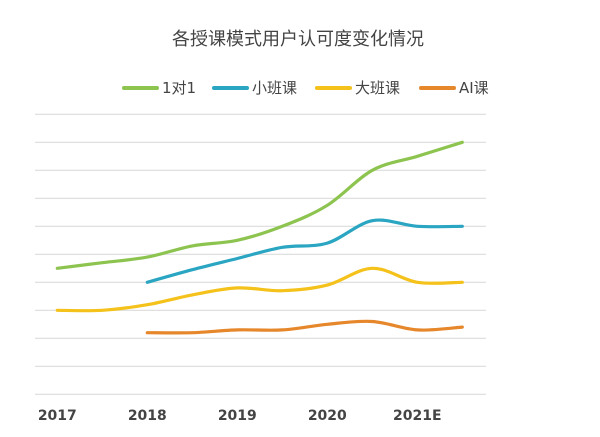 This screenshot has width=600, height=437. Describe the element at coordinates (274, 88) in the screenshot. I see `legend-label: 小班课` at that location.